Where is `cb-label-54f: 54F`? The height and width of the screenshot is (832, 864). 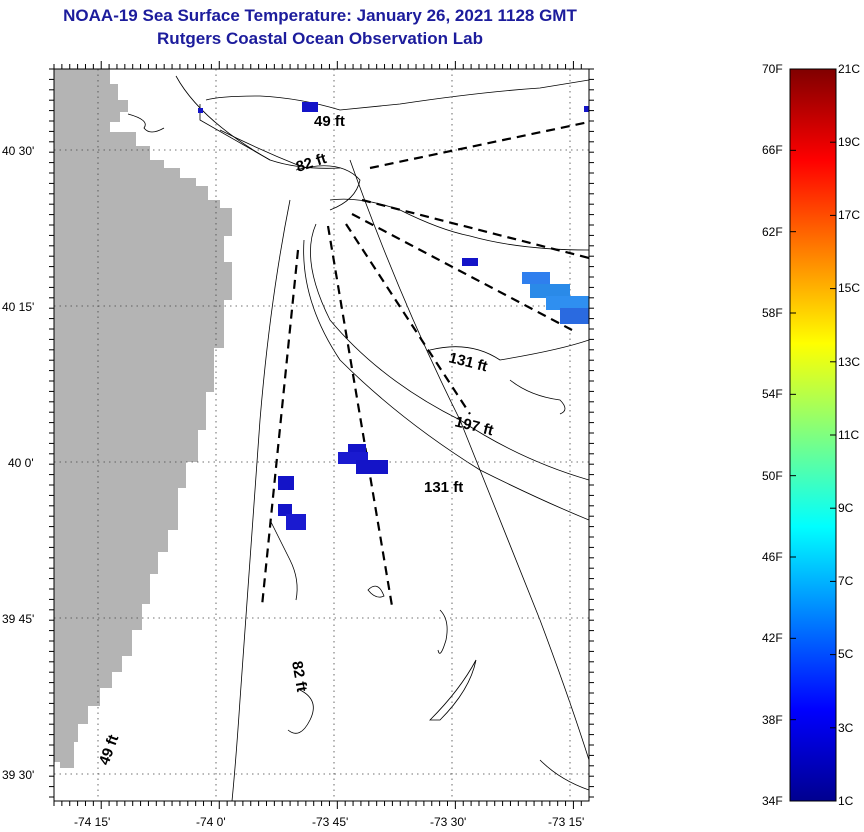
cb-label-54f: 54F is located at coordinates (772, 394).